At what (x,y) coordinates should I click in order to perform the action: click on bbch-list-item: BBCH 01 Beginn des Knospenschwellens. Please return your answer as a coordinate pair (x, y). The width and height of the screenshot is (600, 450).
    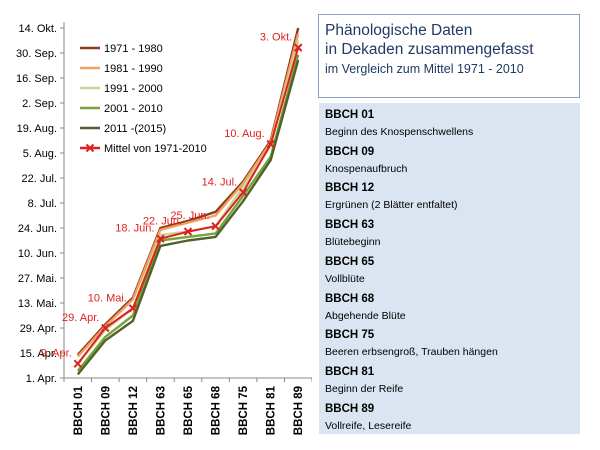
    Looking at the image, I should click on (399, 123).